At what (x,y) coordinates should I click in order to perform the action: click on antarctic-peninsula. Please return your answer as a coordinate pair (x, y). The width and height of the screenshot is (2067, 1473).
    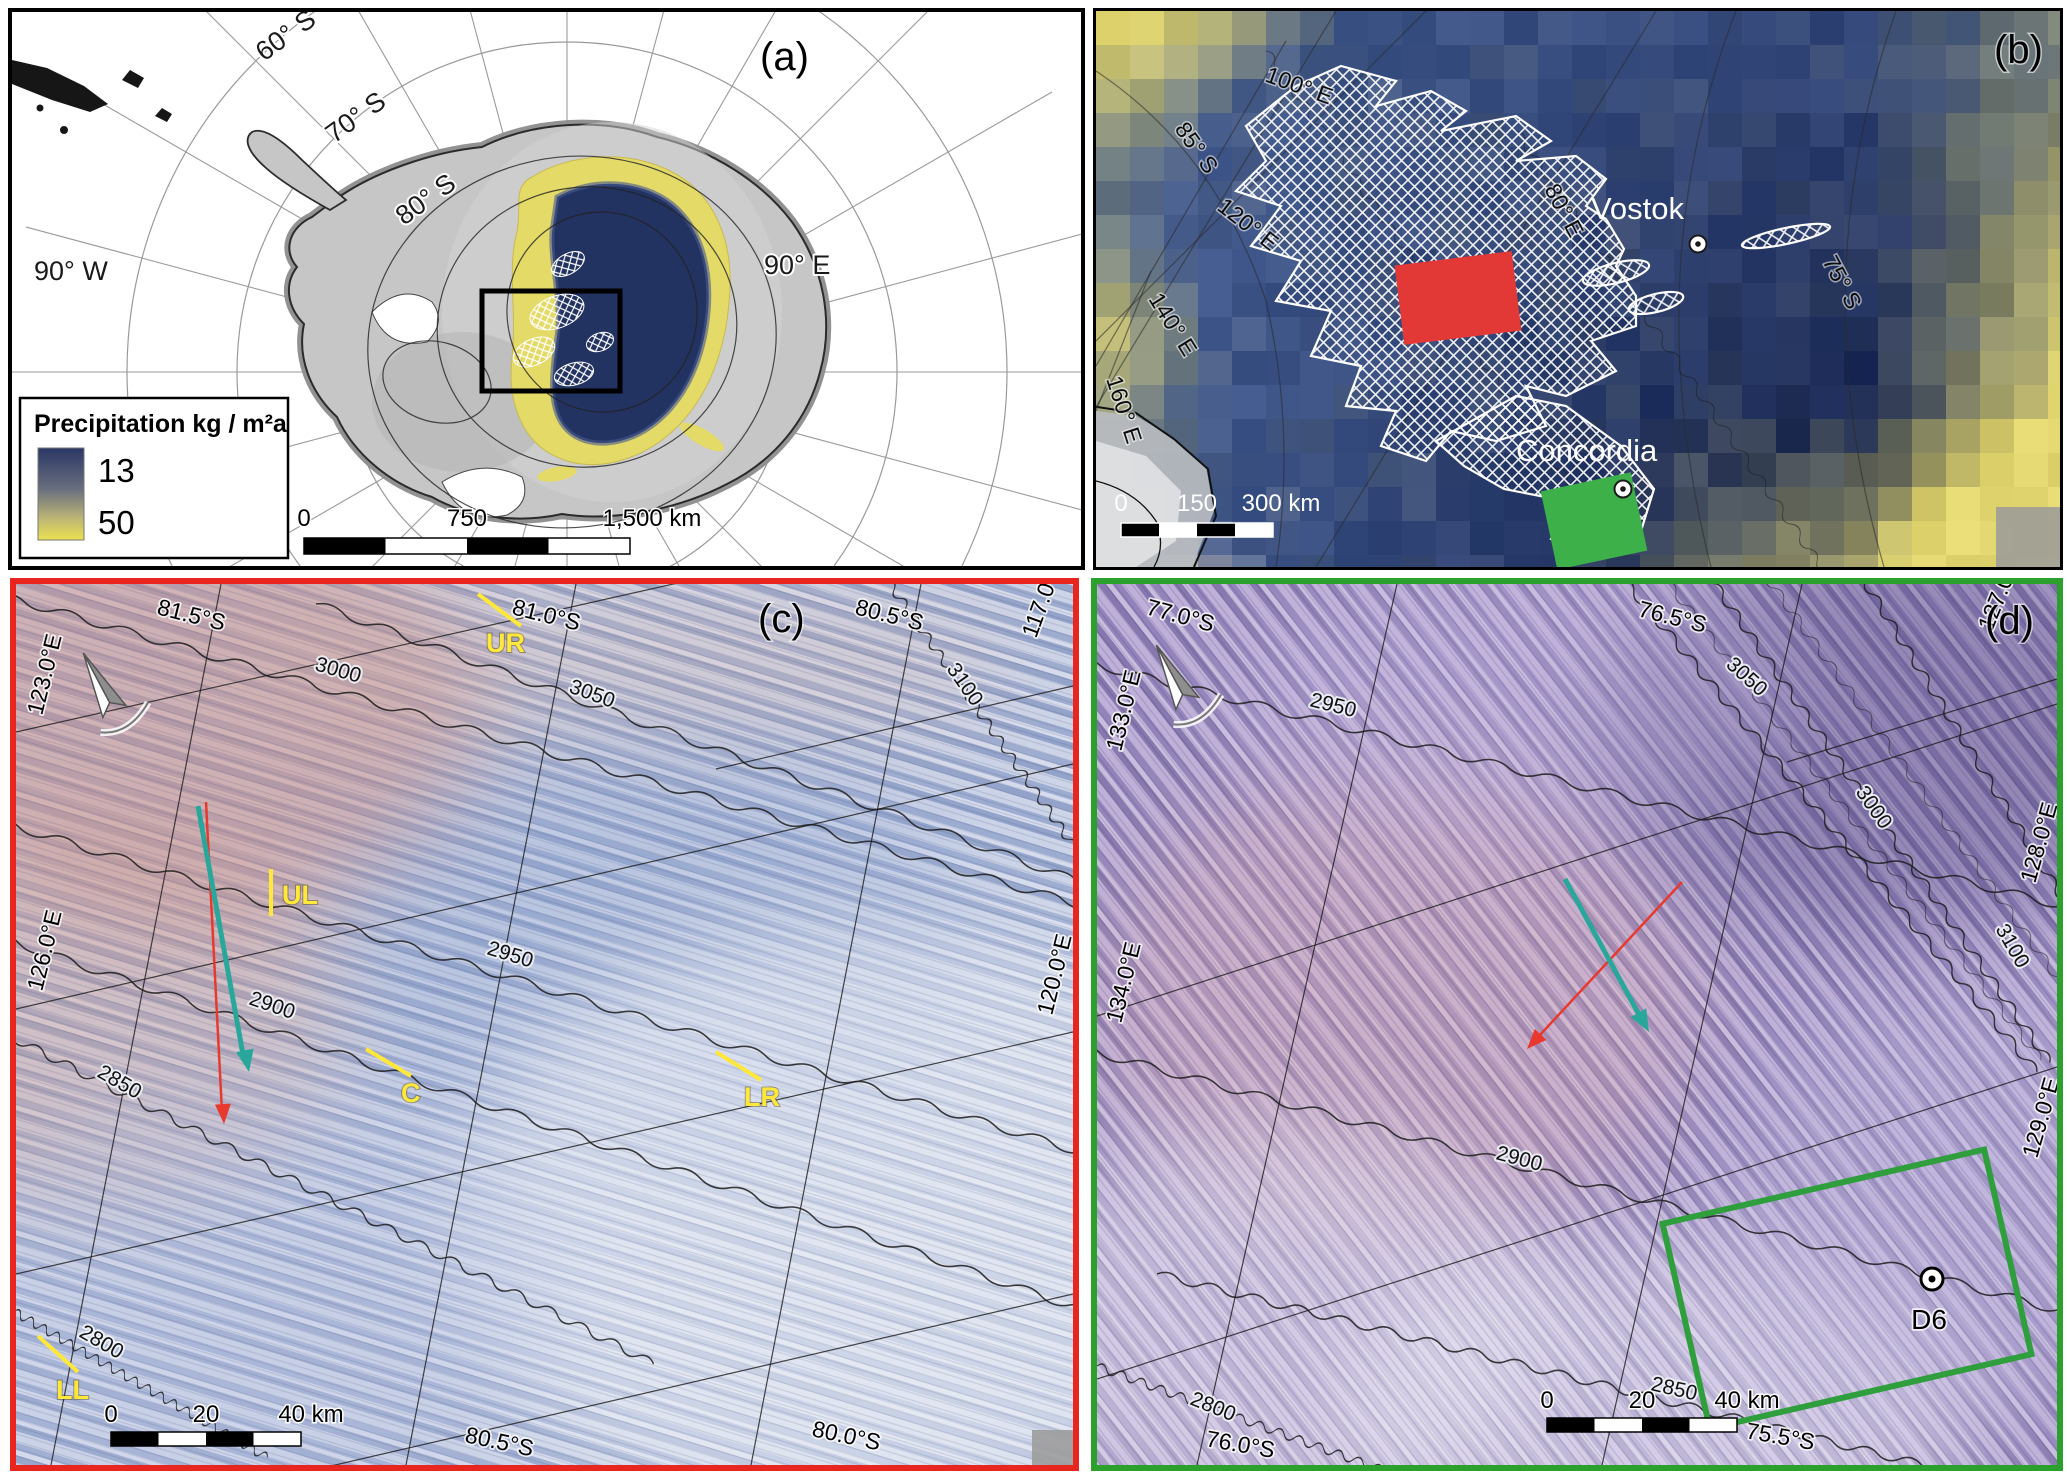
    Looking at the image, I should click on (297, 170).